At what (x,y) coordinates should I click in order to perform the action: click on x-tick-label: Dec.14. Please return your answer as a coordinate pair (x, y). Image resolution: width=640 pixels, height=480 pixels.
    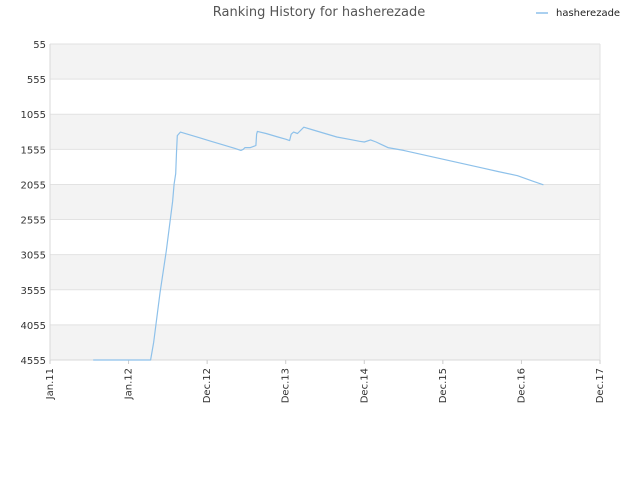
    Looking at the image, I should click on (364, 385).